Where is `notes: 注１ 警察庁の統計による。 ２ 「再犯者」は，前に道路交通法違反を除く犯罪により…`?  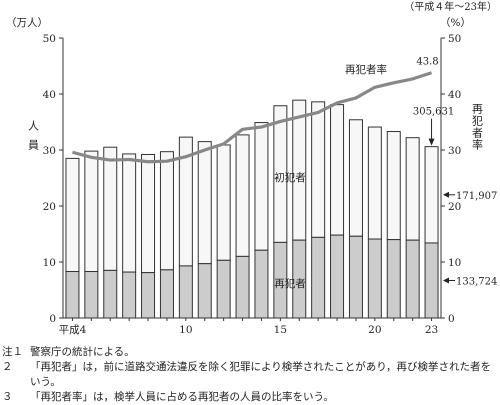 notes: 注１ 警察庁の統計による。 ２ 「再犯者」は，前に道路交通法違反を除く犯罪により… is located at coordinates (250, 375).